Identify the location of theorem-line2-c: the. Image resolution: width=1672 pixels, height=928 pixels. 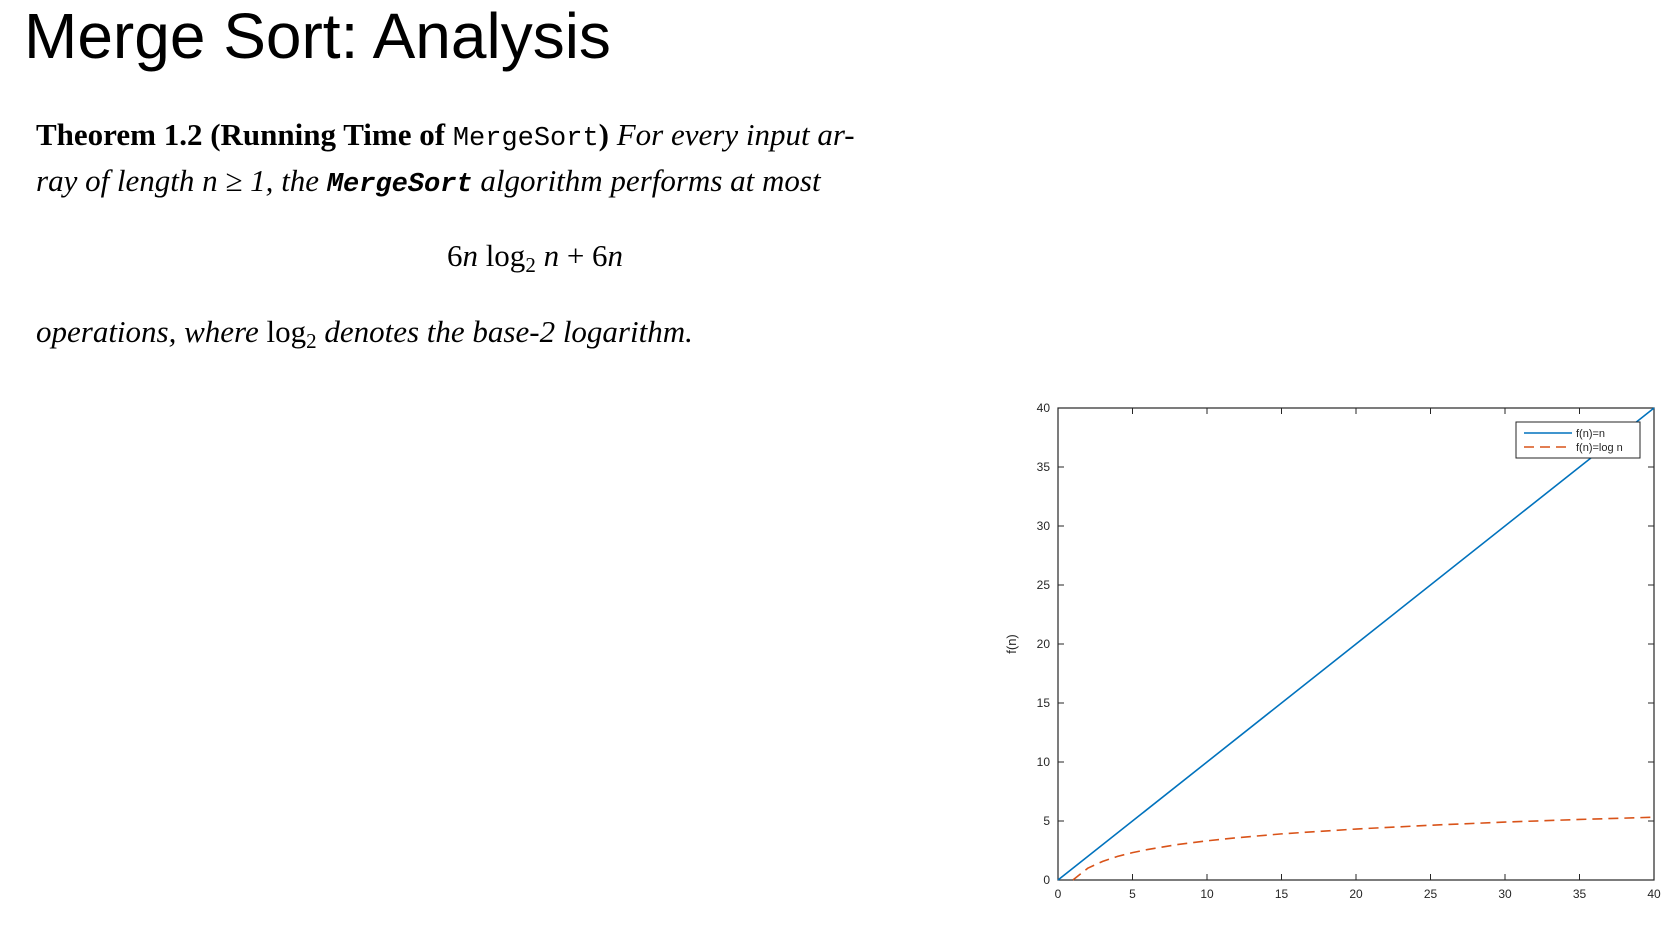
(300, 180).